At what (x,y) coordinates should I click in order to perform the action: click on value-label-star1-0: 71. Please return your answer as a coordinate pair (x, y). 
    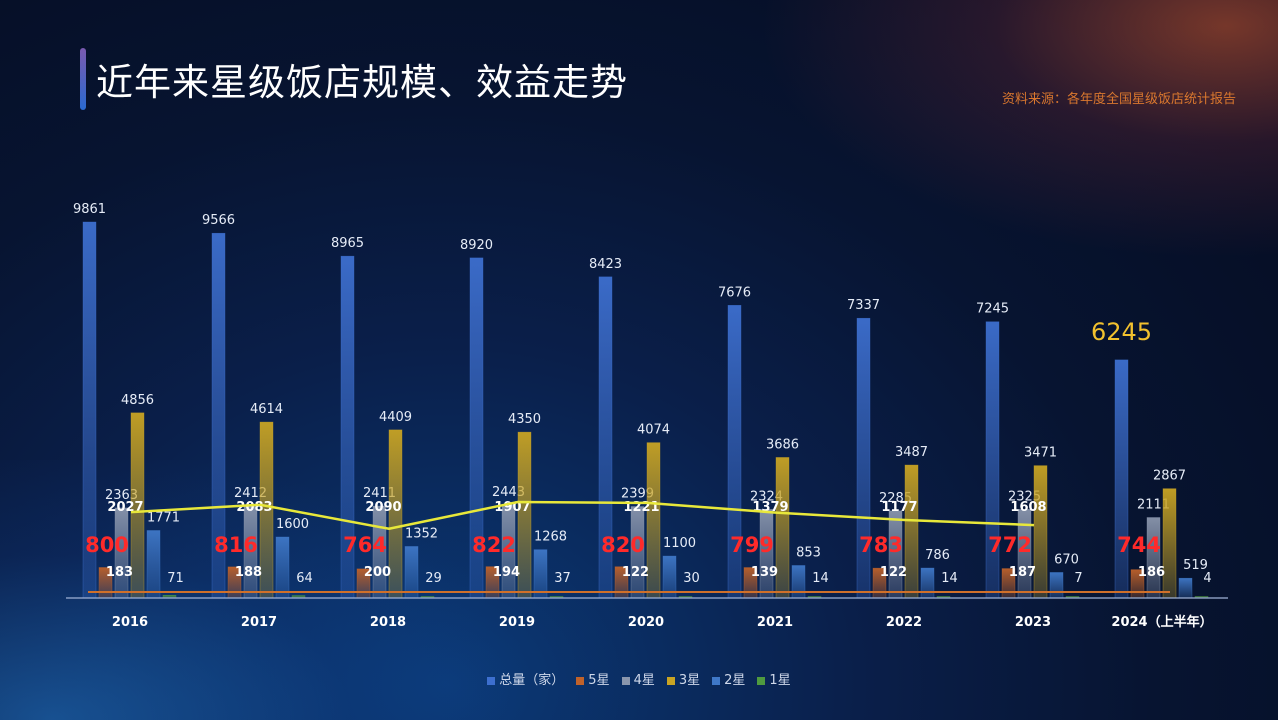
    Looking at the image, I should click on (175, 578).